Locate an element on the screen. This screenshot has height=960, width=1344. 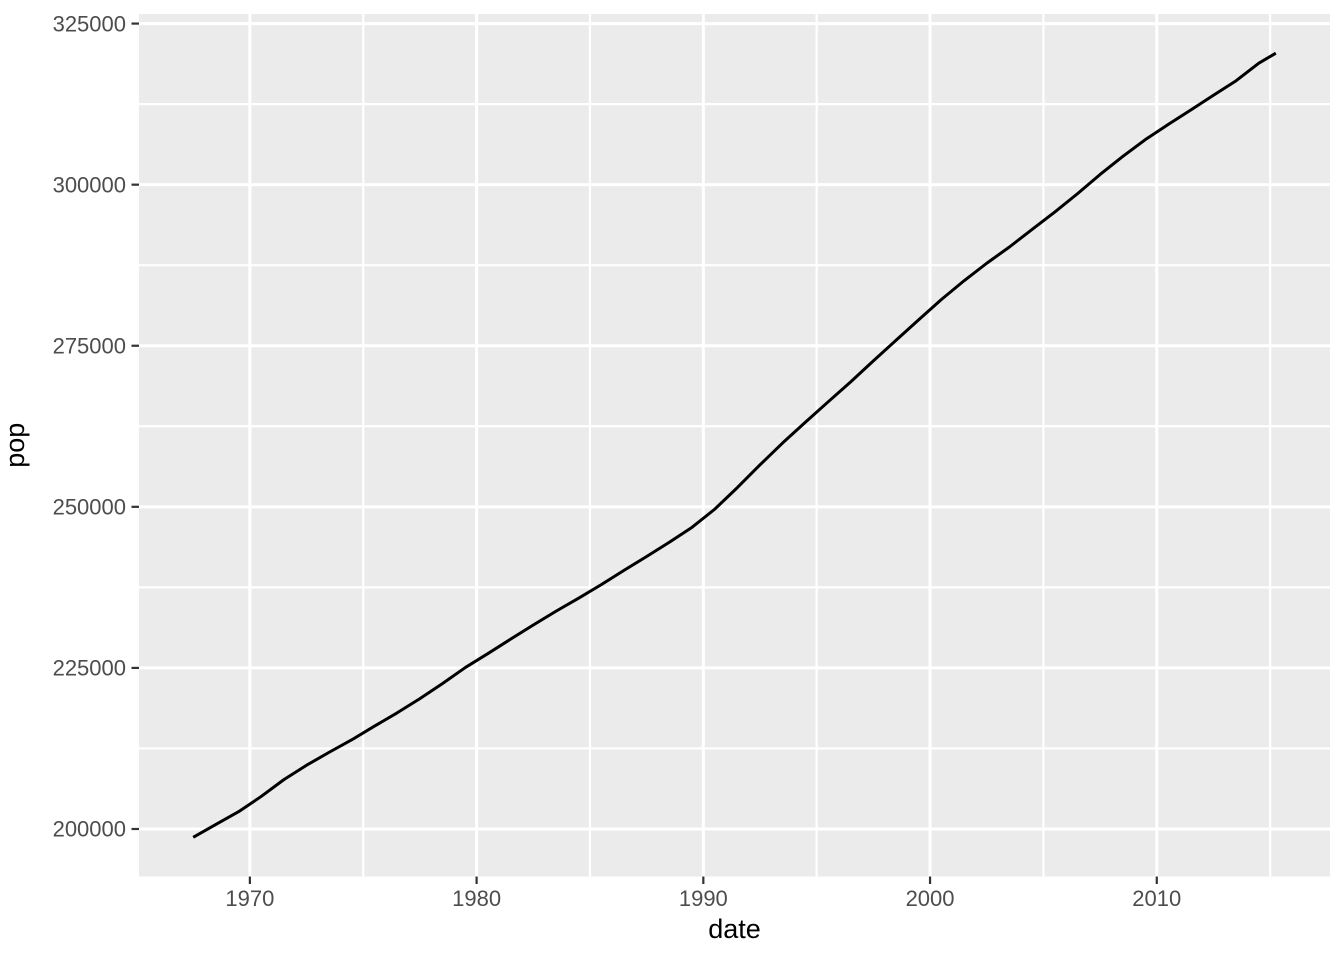
y-tick-label: 275000 is located at coordinates (89, 345).